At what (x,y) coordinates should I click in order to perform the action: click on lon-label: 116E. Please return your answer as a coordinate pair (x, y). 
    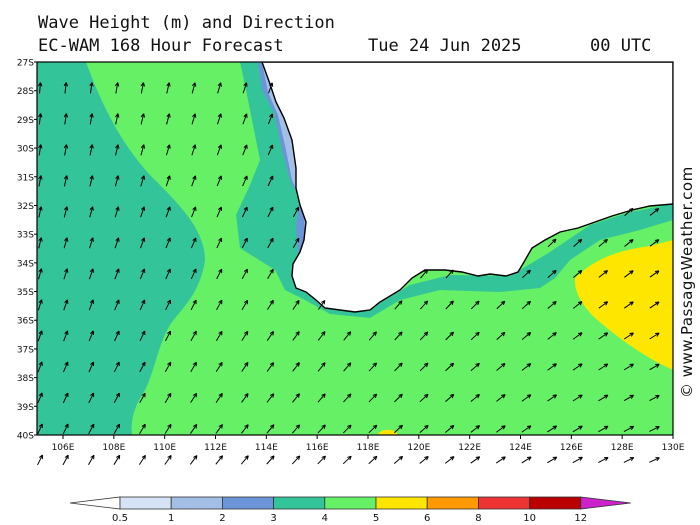
    Looking at the image, I should click on (317, 448).